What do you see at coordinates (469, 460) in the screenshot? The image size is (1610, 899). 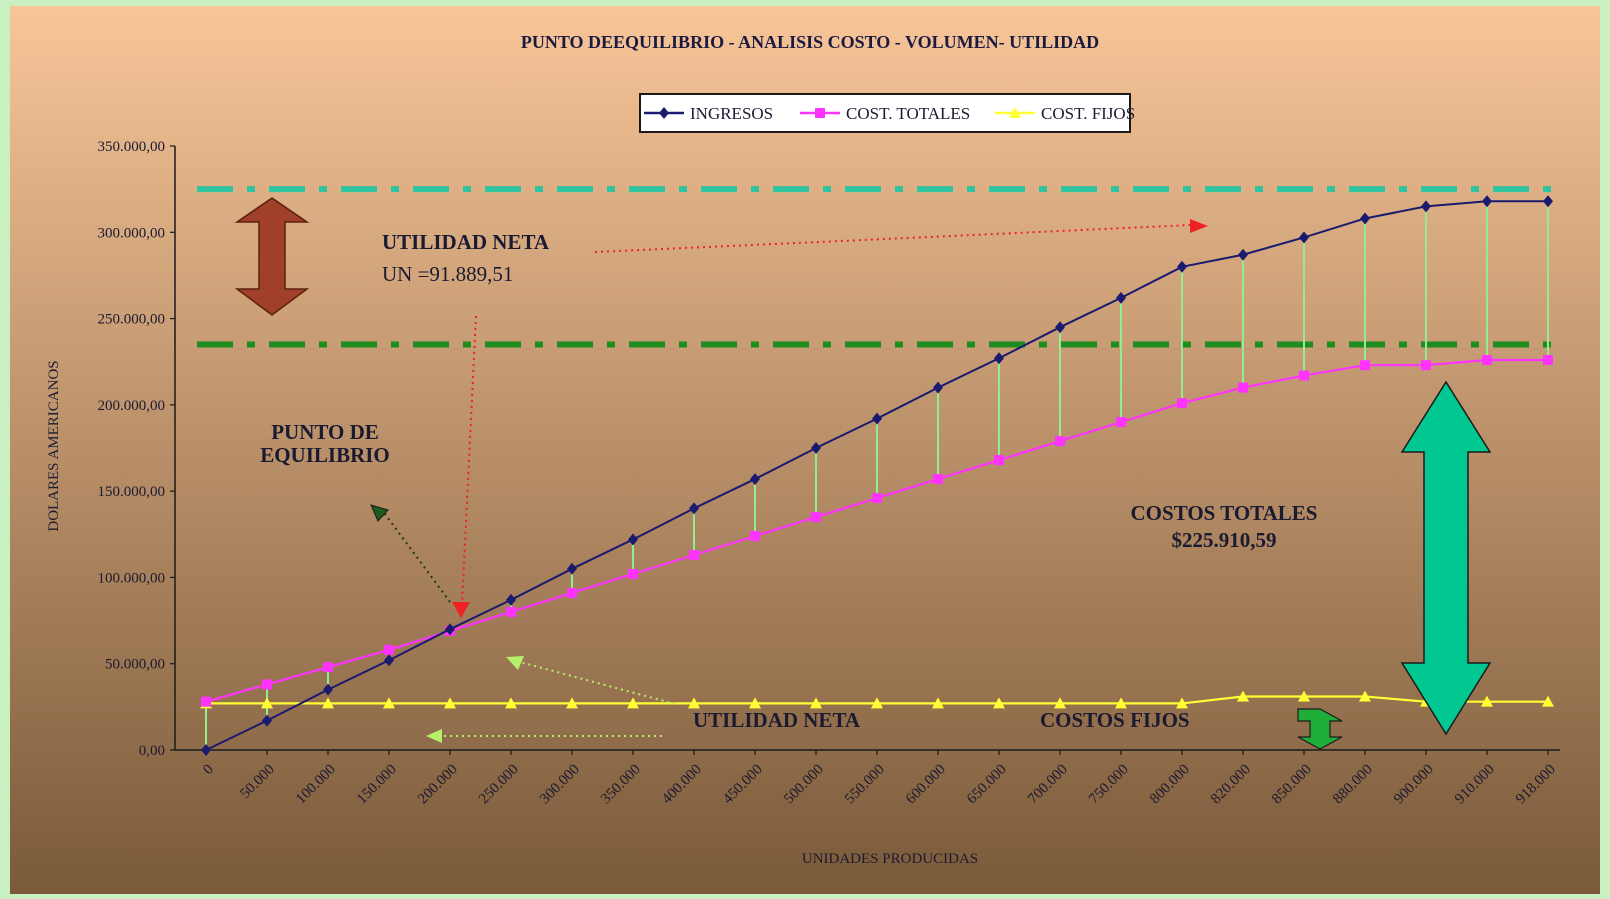 I see `equilibrio-pointer-line` at bounding box center [469, 460].